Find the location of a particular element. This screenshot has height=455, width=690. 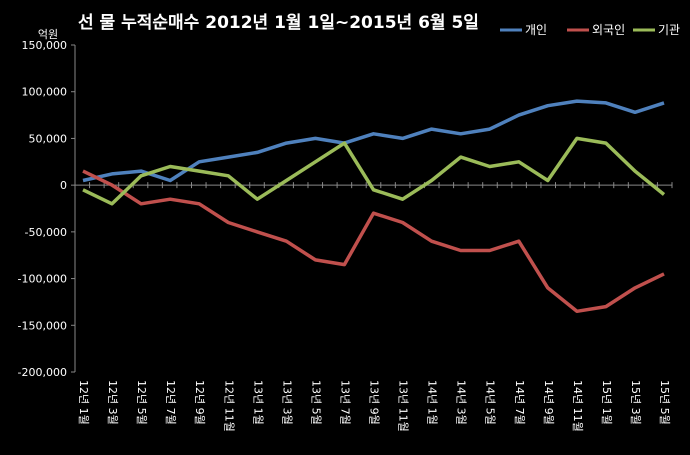

y-tick-label: 0 is located at coordinates (63, 185).